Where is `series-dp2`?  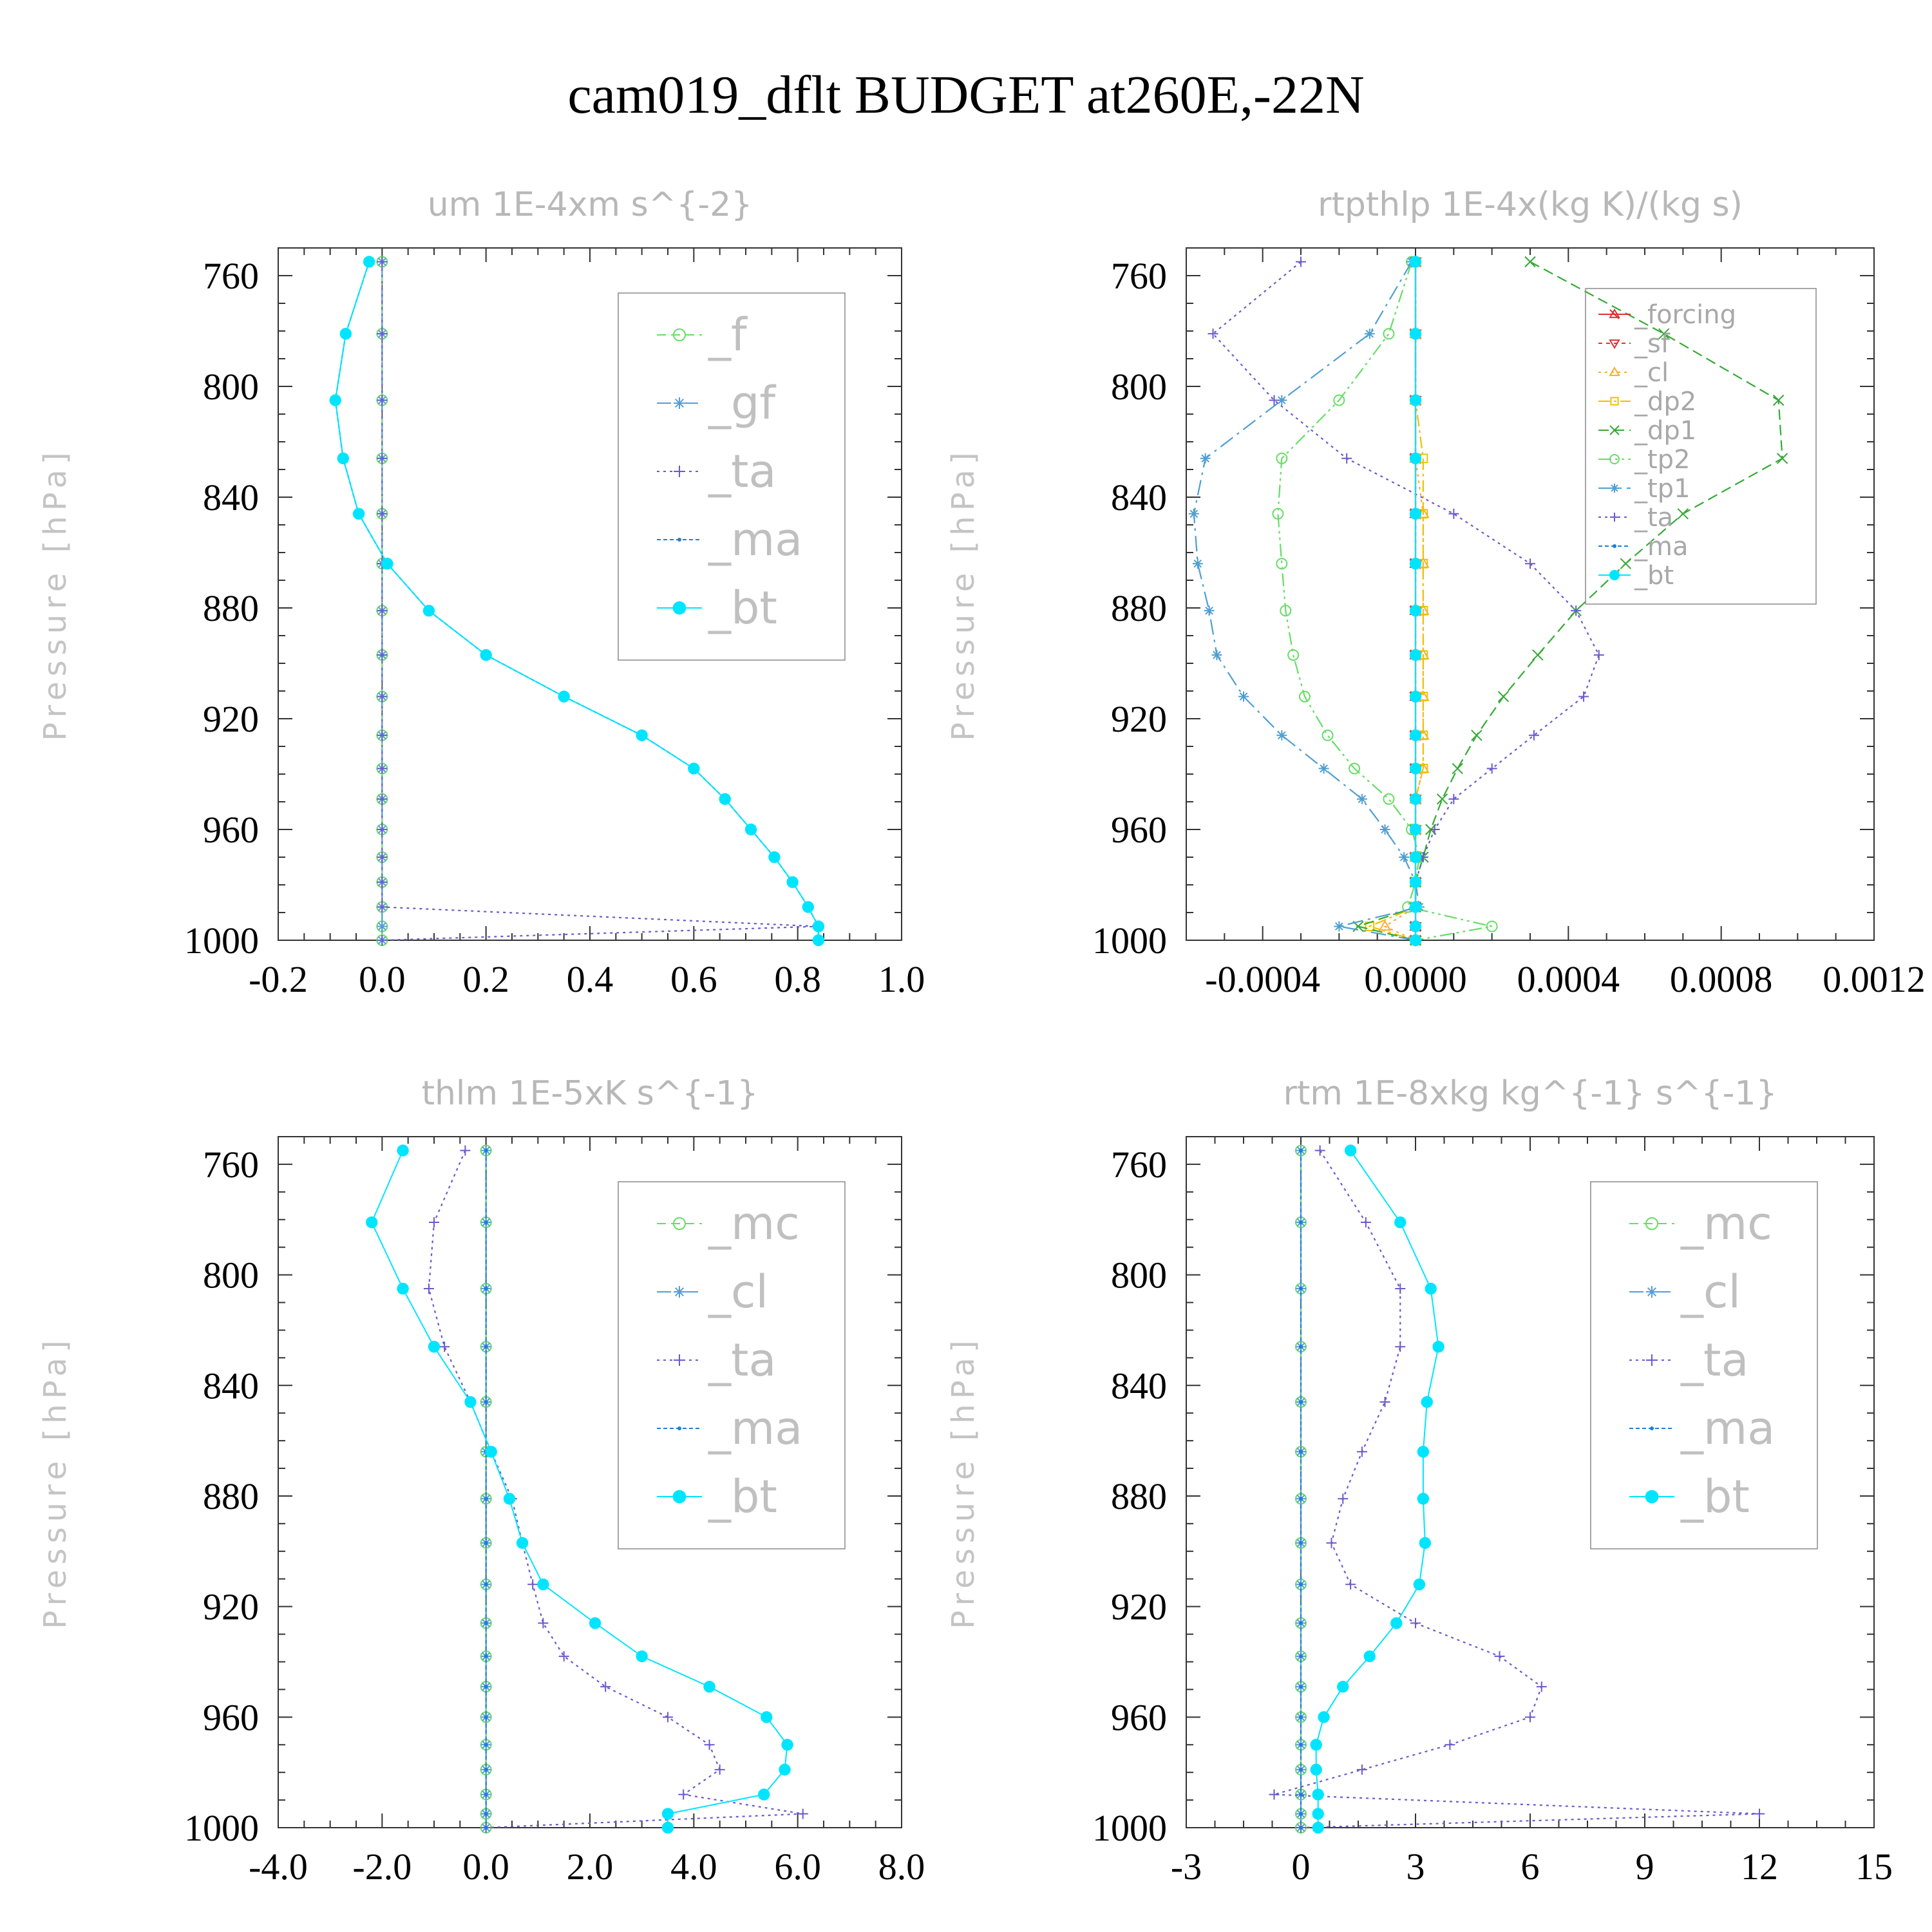 series-dp2 is located at coordinates (1397, 601).